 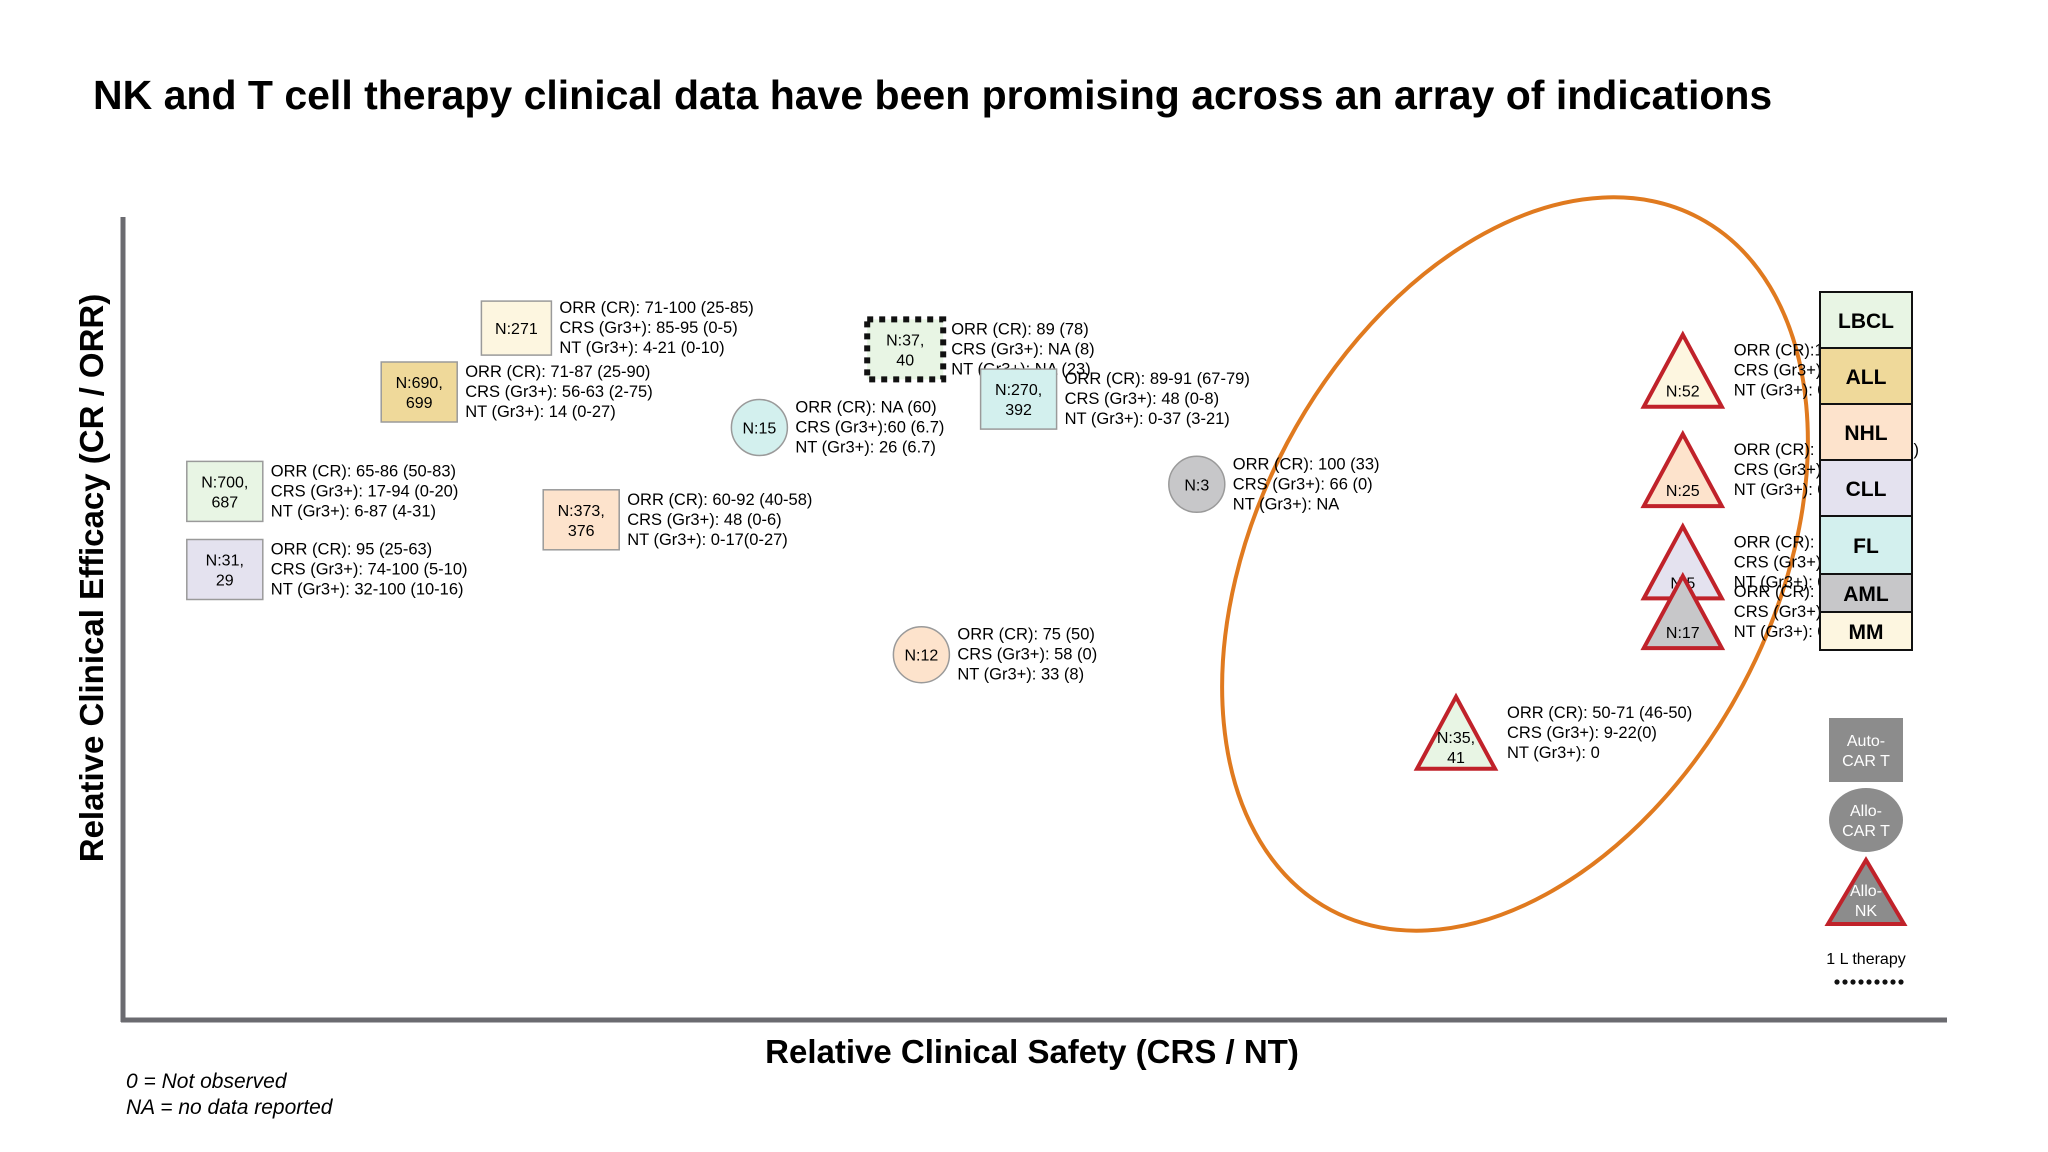 I want to click on legend-swatch-mm, so click(x=1866, y=631).